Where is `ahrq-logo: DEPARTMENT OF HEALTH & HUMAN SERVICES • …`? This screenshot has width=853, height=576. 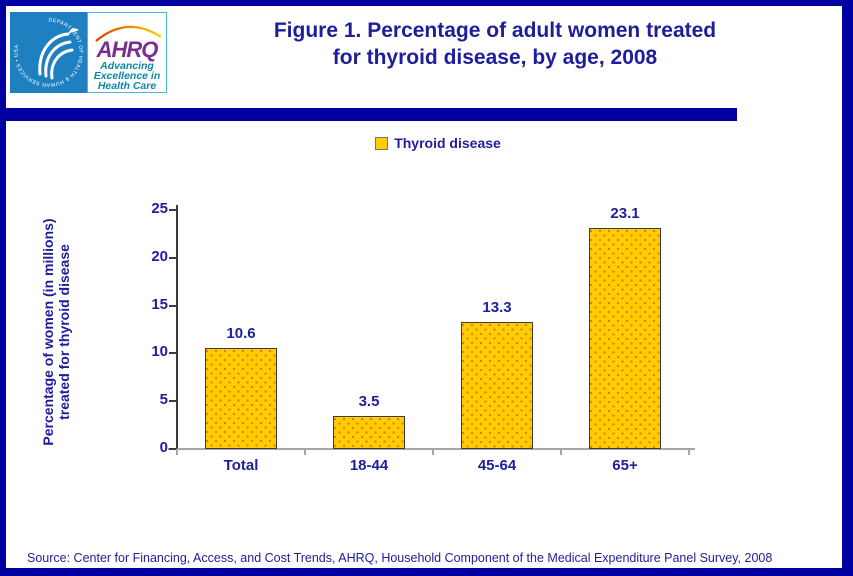 ahrq-logo: DEPARTMENT OF HEALTH & HUMAN SERVICES • … is located at coordinates (88, 52).